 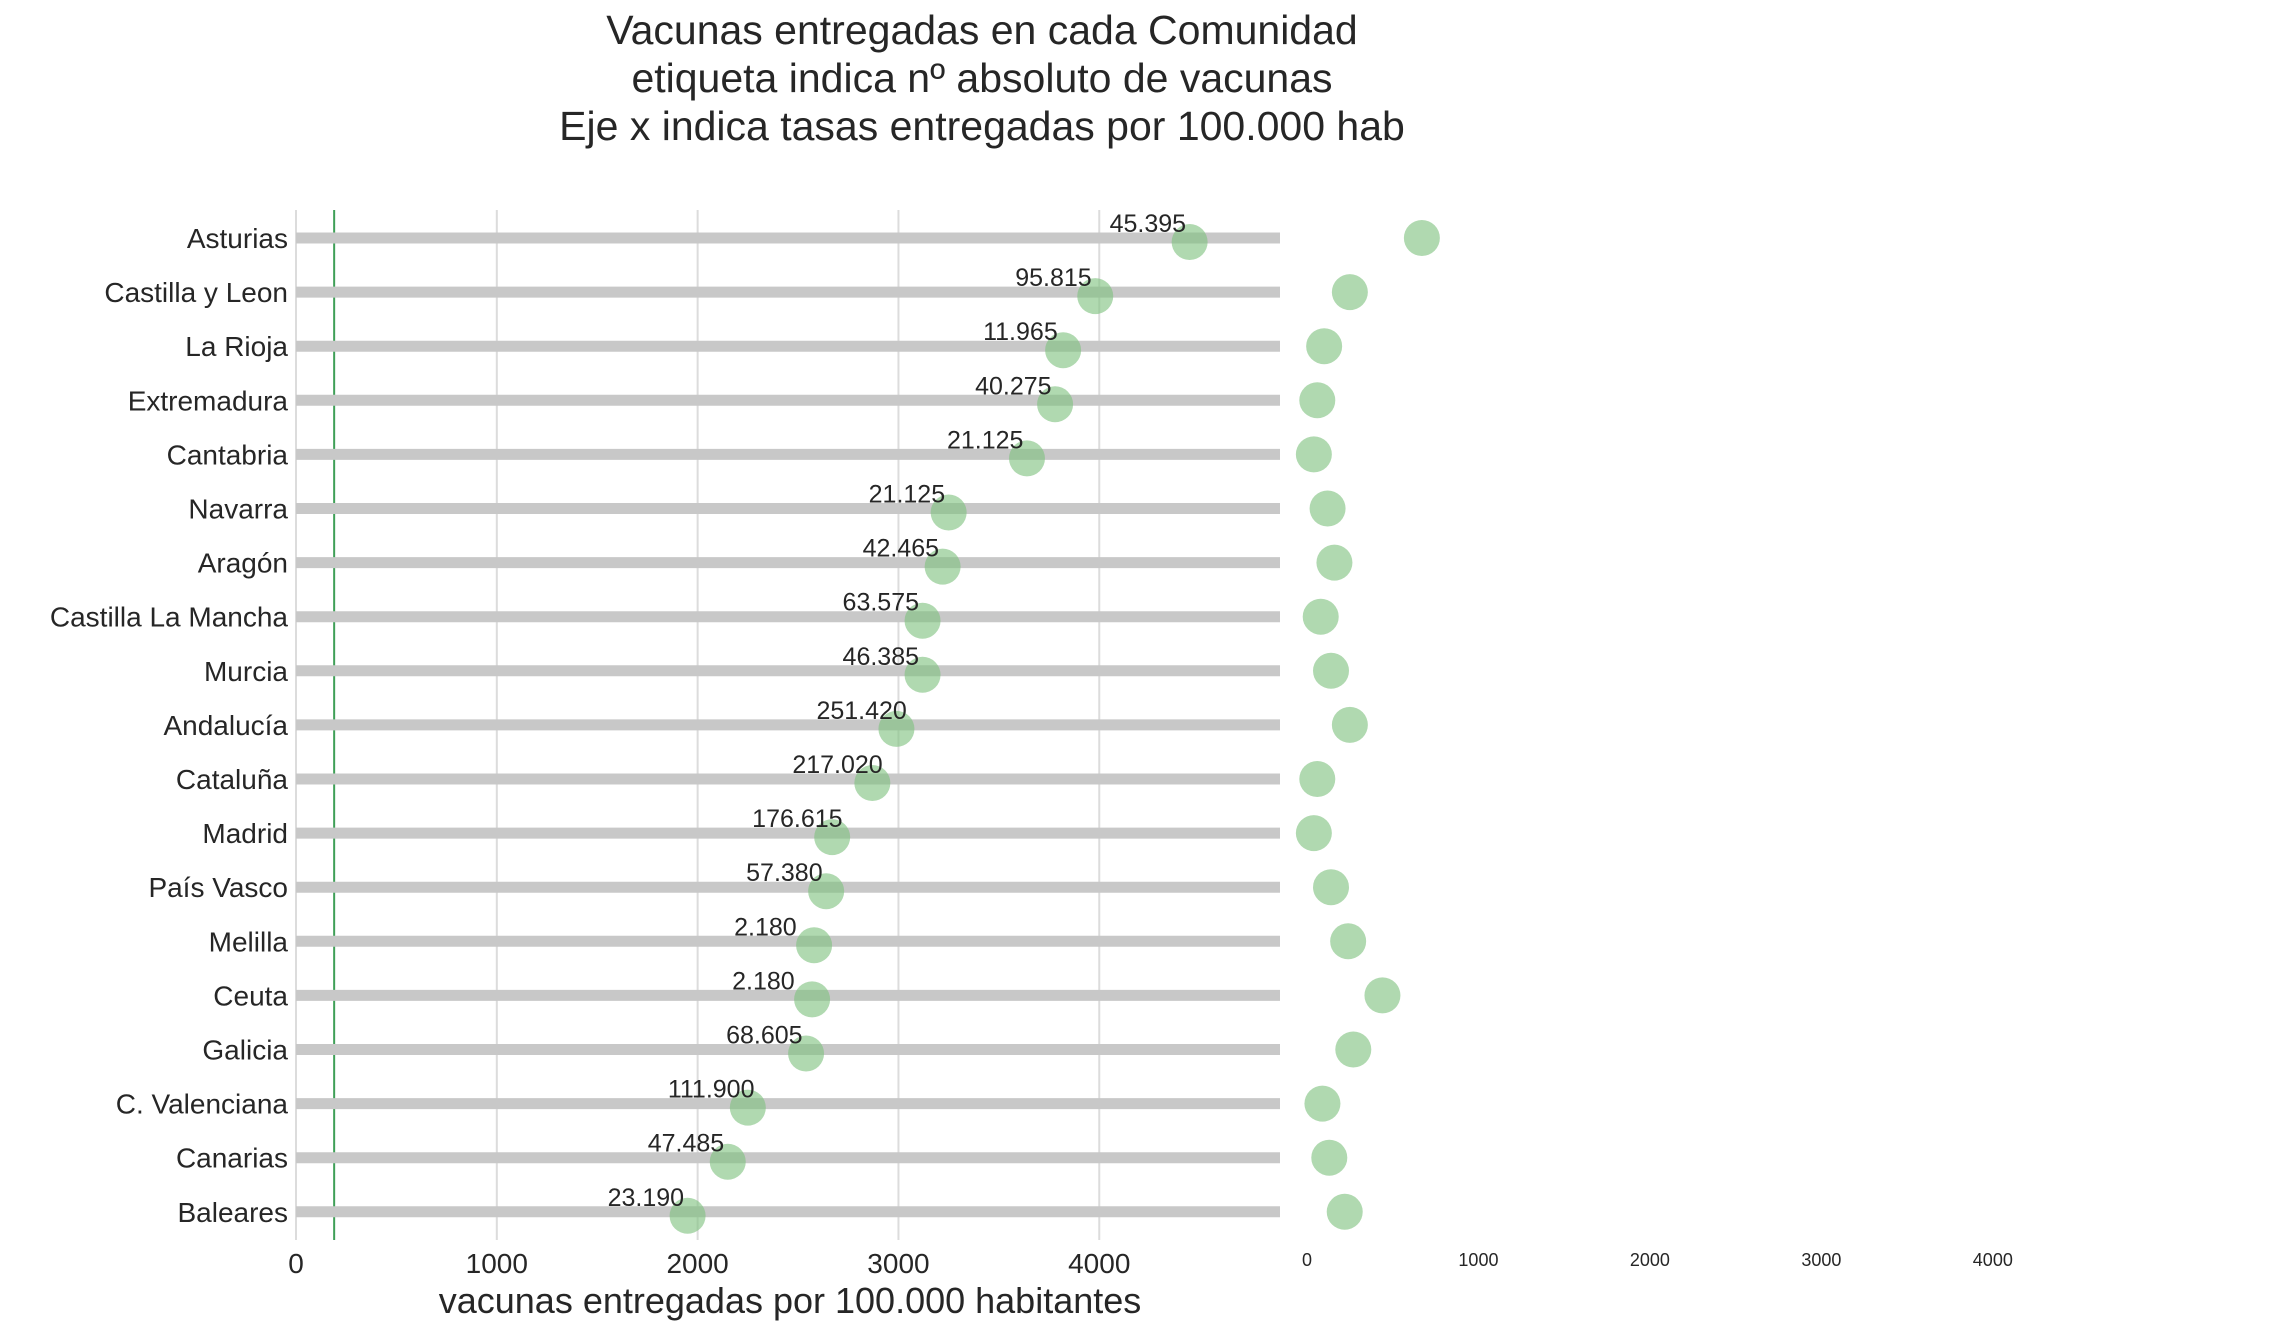 What do you see at coordinates (686, 1144) in the screenshot?
I see `value-label-17: 47.485` at bounding box center [686, 1144].